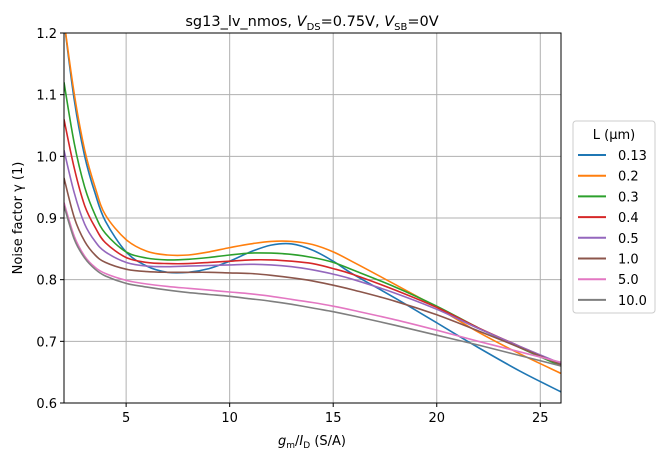 This screenshot has height=460, width=663. I want to click on x-tick-label: 20, so click(436, 418).